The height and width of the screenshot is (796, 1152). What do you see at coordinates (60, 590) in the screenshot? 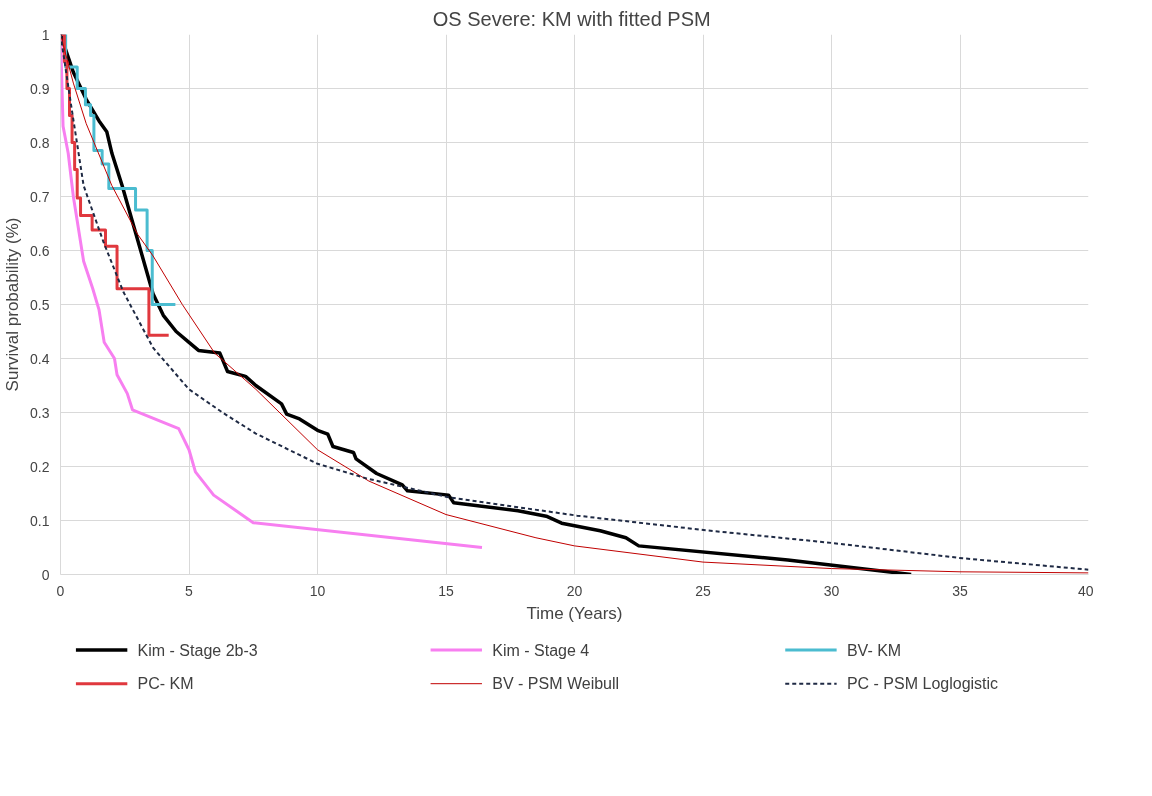
I see `x-tick-label: 0` at bounding box center [60, 590].